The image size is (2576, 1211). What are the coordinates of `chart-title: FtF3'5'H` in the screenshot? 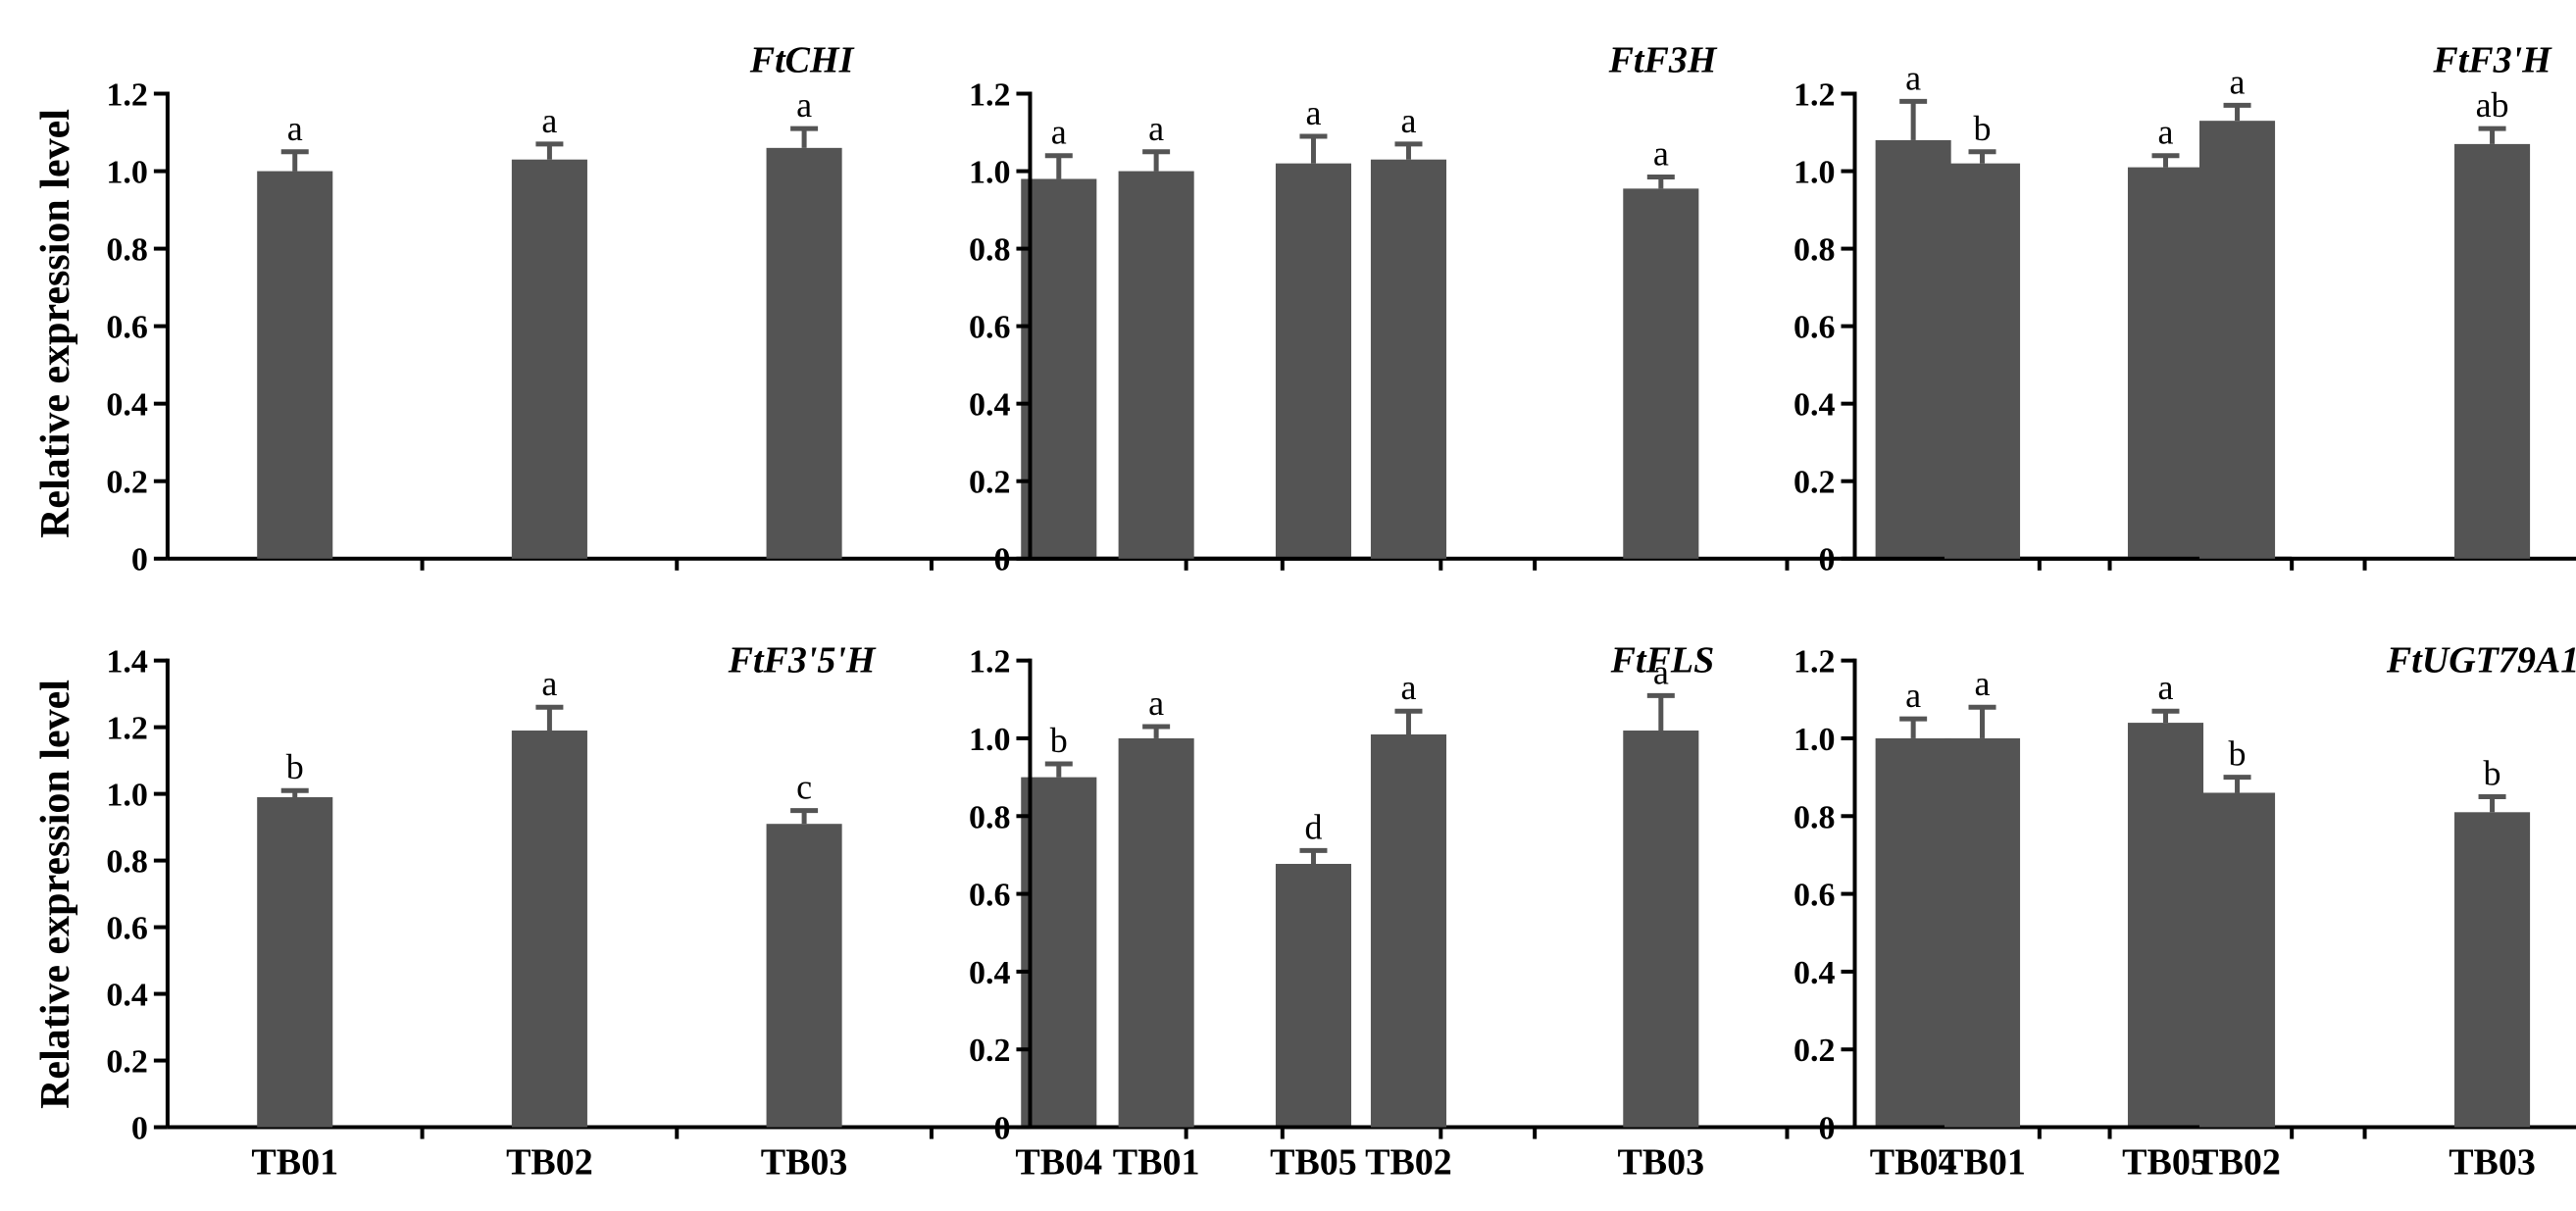 It's located at (802, 660).